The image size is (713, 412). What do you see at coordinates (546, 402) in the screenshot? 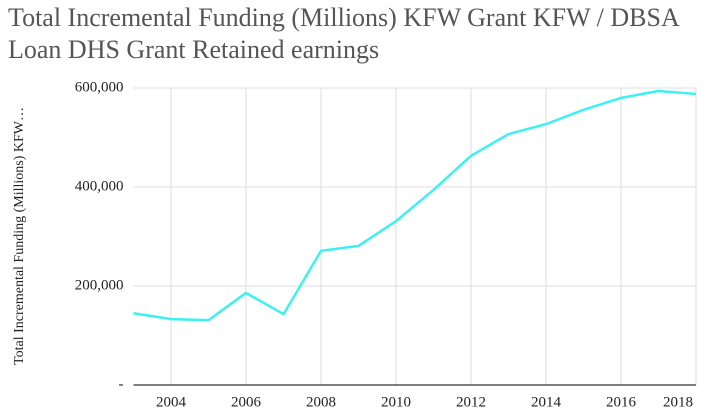
I see `x-tick-label: 2014` at bounding box center [546, 402].